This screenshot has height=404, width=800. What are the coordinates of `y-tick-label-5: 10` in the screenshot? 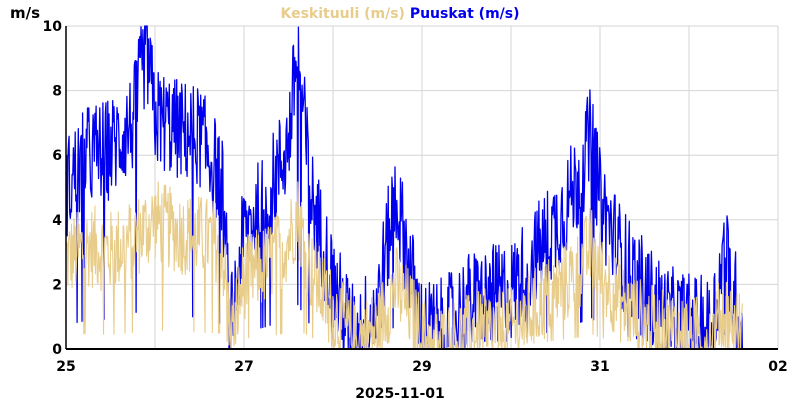 It's located at (53, 27).